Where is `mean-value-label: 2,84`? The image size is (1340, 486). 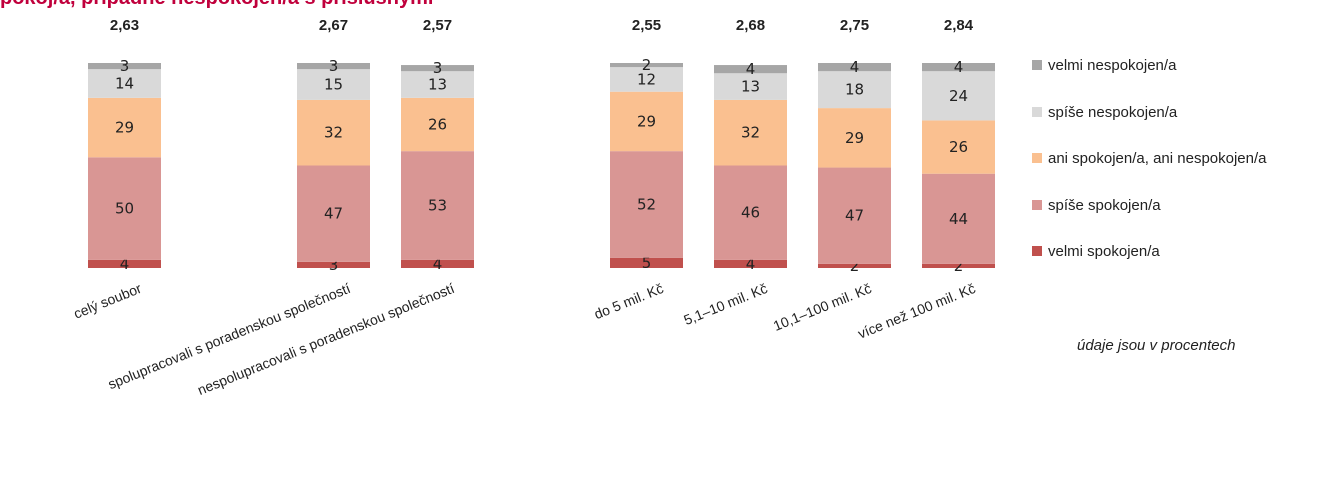 mean-value-label: 2,84 is located at coordinates (959, 25).